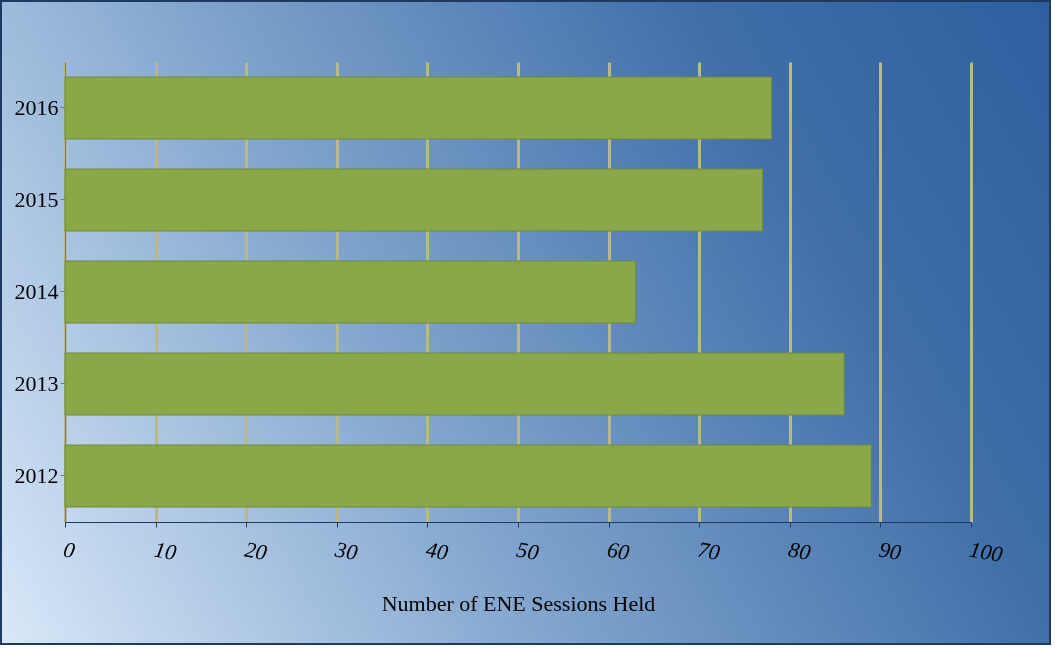  I want to click on x-tick-label: 70, so click(708, 550).